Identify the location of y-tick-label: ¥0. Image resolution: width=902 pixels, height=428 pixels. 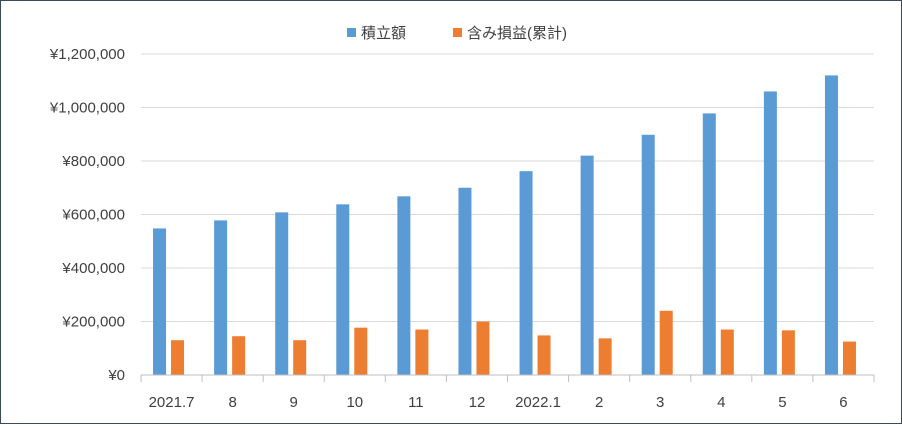
(116, 375).